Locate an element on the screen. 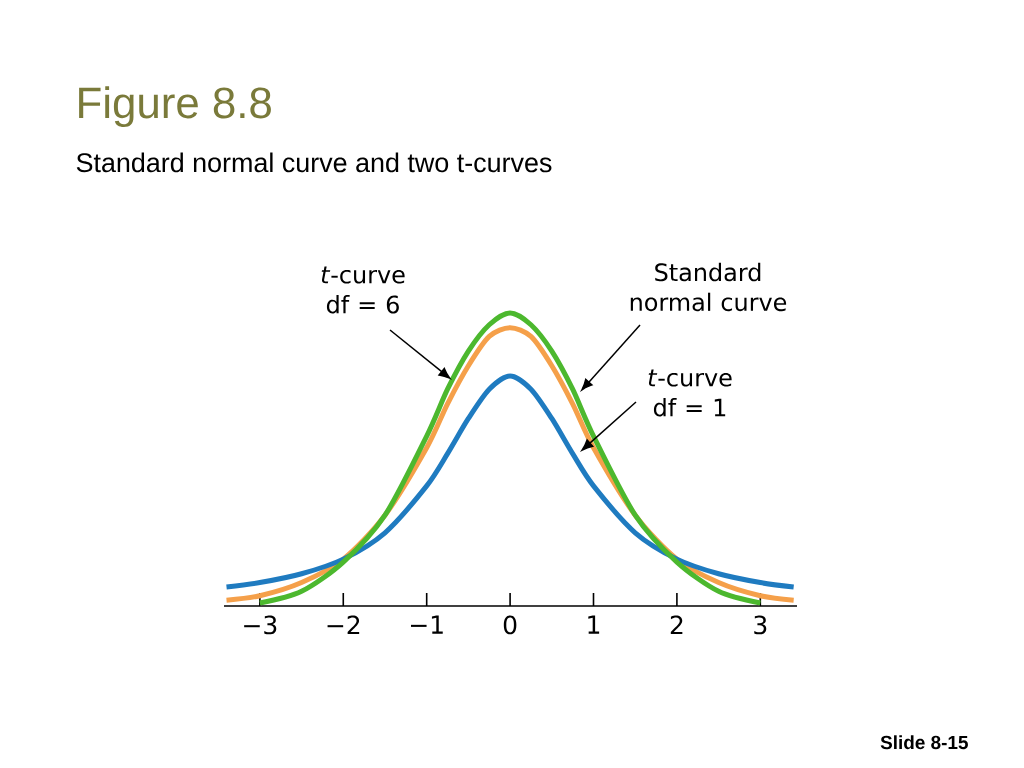 This screenshot has width=1024, height=768. x-tick-label: −3 is located at coordinates (260, 625).